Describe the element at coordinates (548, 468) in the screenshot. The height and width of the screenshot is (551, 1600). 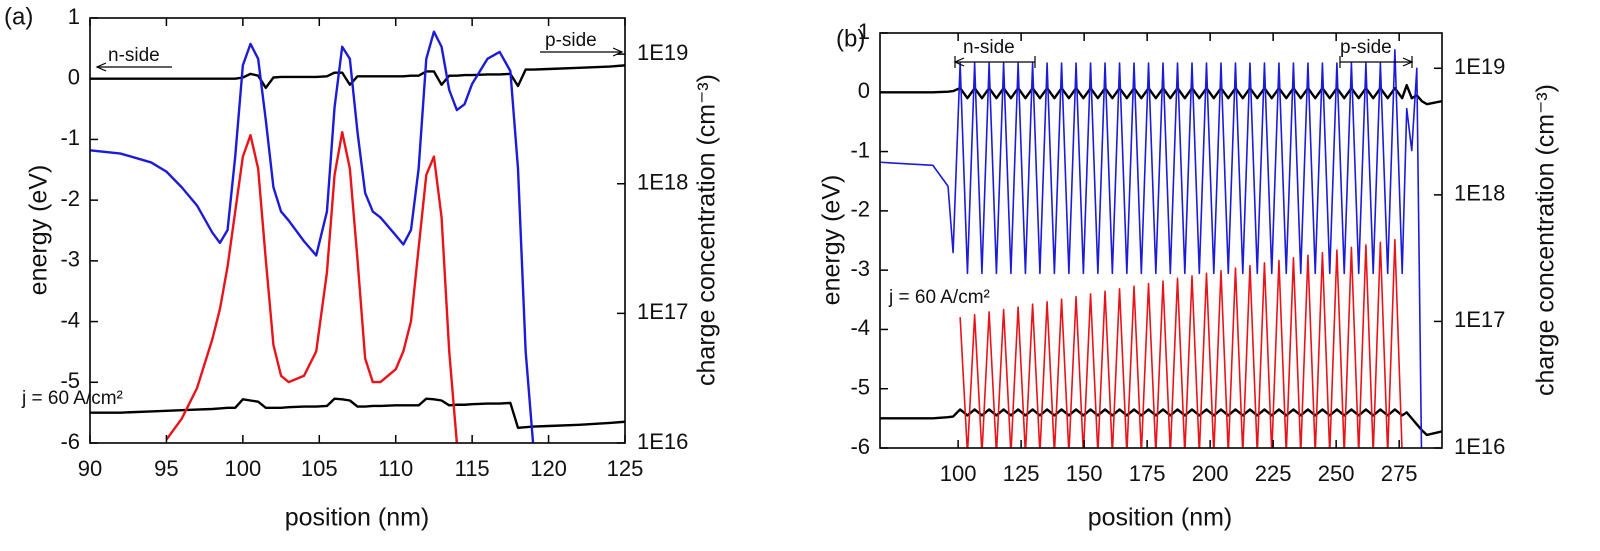
I see `x-tick-label: 120` at that location.